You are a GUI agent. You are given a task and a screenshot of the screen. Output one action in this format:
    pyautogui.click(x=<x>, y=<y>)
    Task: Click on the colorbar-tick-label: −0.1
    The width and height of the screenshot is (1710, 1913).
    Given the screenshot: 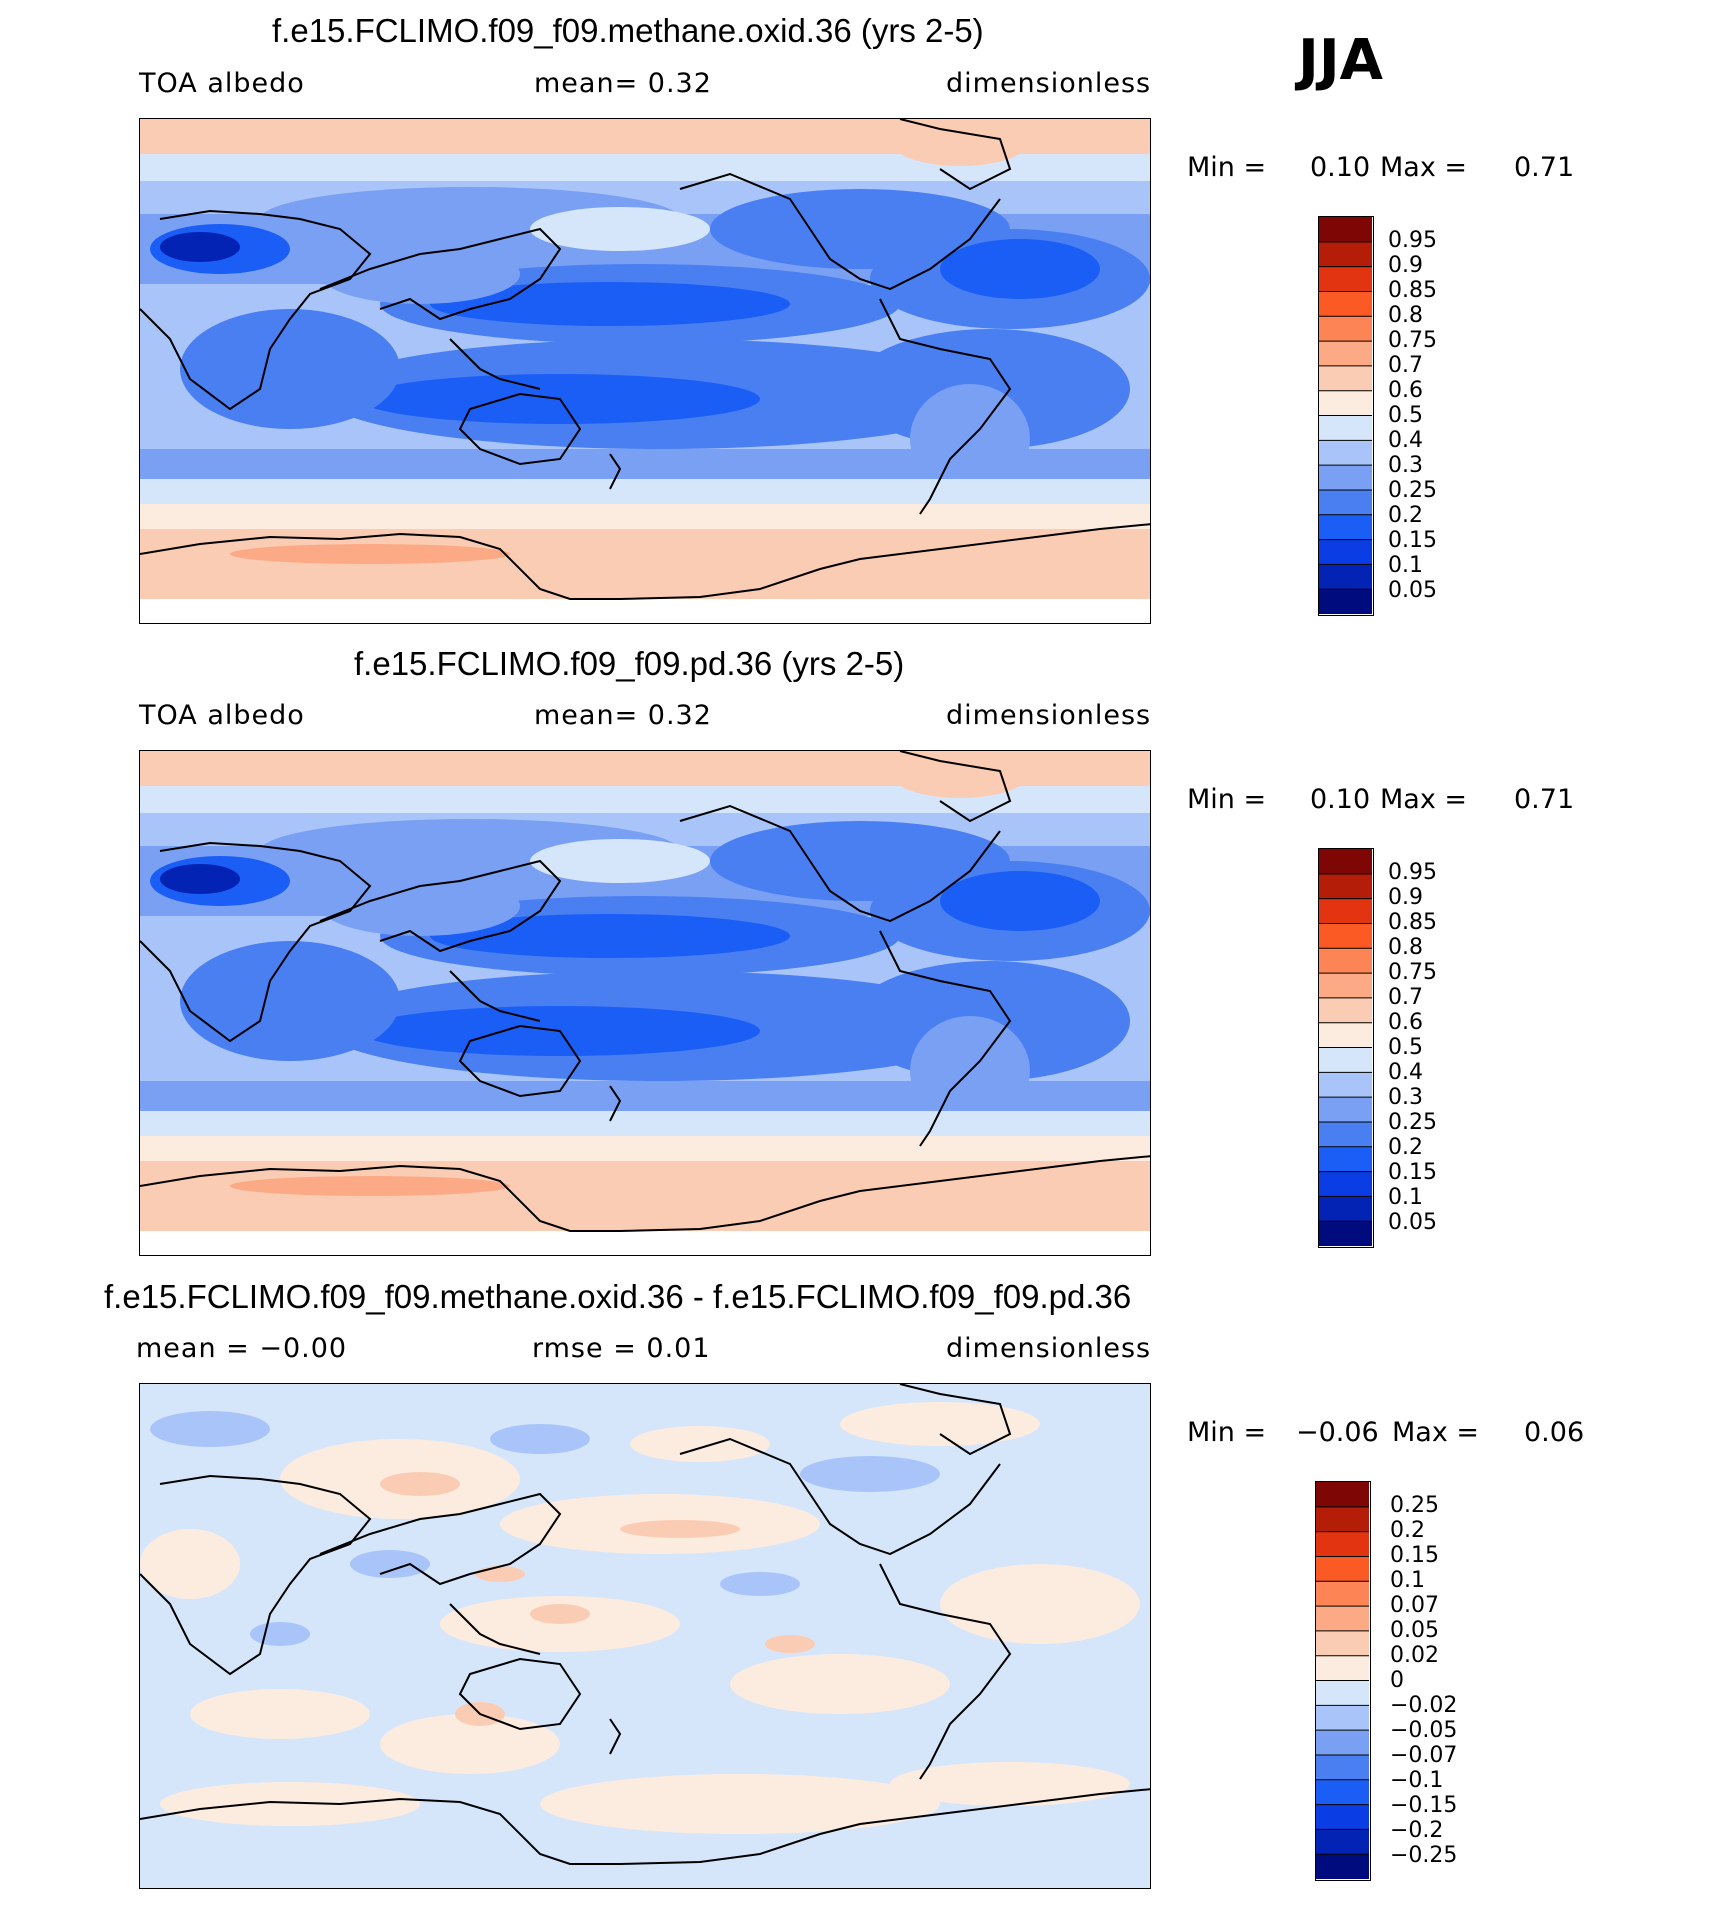 What is the action you would take?
    pyautogui.click(x=1417, y=1780)
    